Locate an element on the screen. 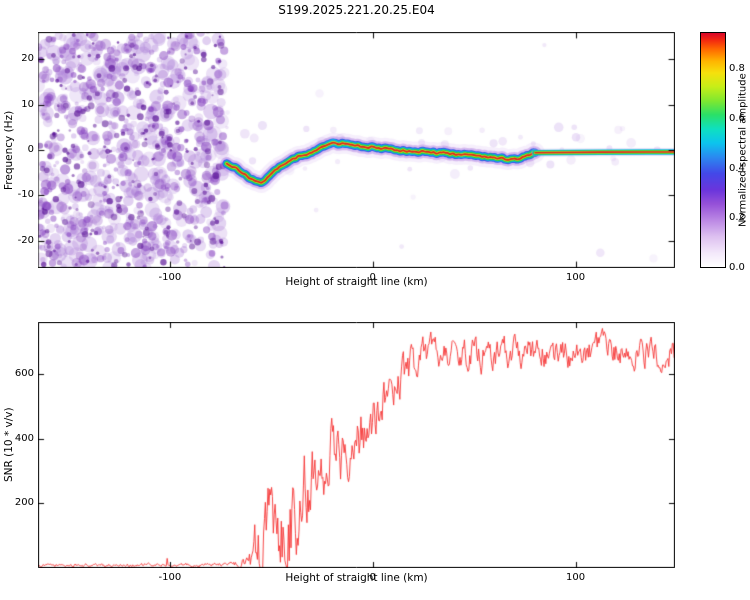 Image resolution: width=750 pixels, height=600 pixels. colorbar is located at coordinates (713, 150).